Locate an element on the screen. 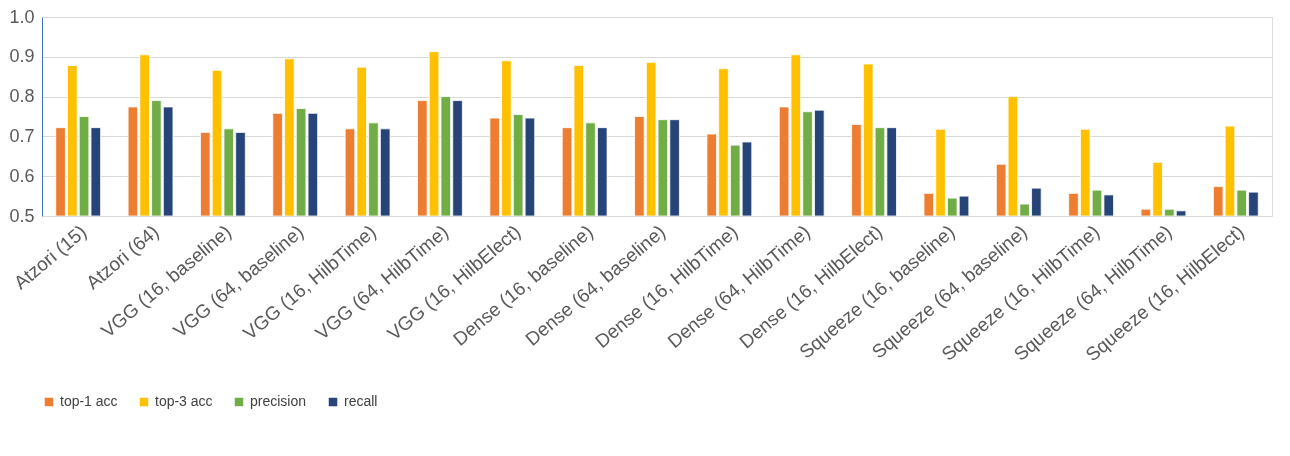 The image size is (1290, 456). y-tick-label: 0.9 is located at coordinates (22, 56).